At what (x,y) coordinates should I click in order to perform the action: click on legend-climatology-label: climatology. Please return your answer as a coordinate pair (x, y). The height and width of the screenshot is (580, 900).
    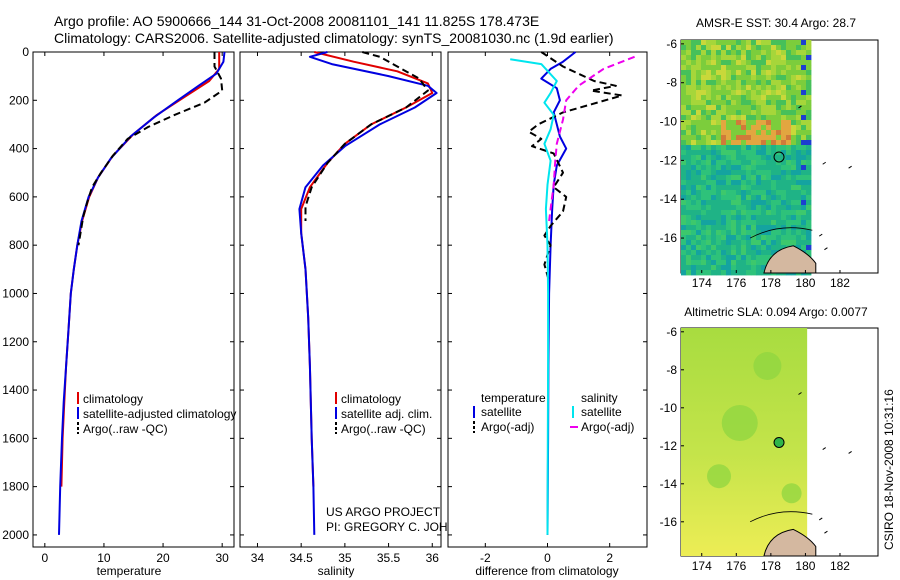
    Looking at the image, I should click on (371, 399).